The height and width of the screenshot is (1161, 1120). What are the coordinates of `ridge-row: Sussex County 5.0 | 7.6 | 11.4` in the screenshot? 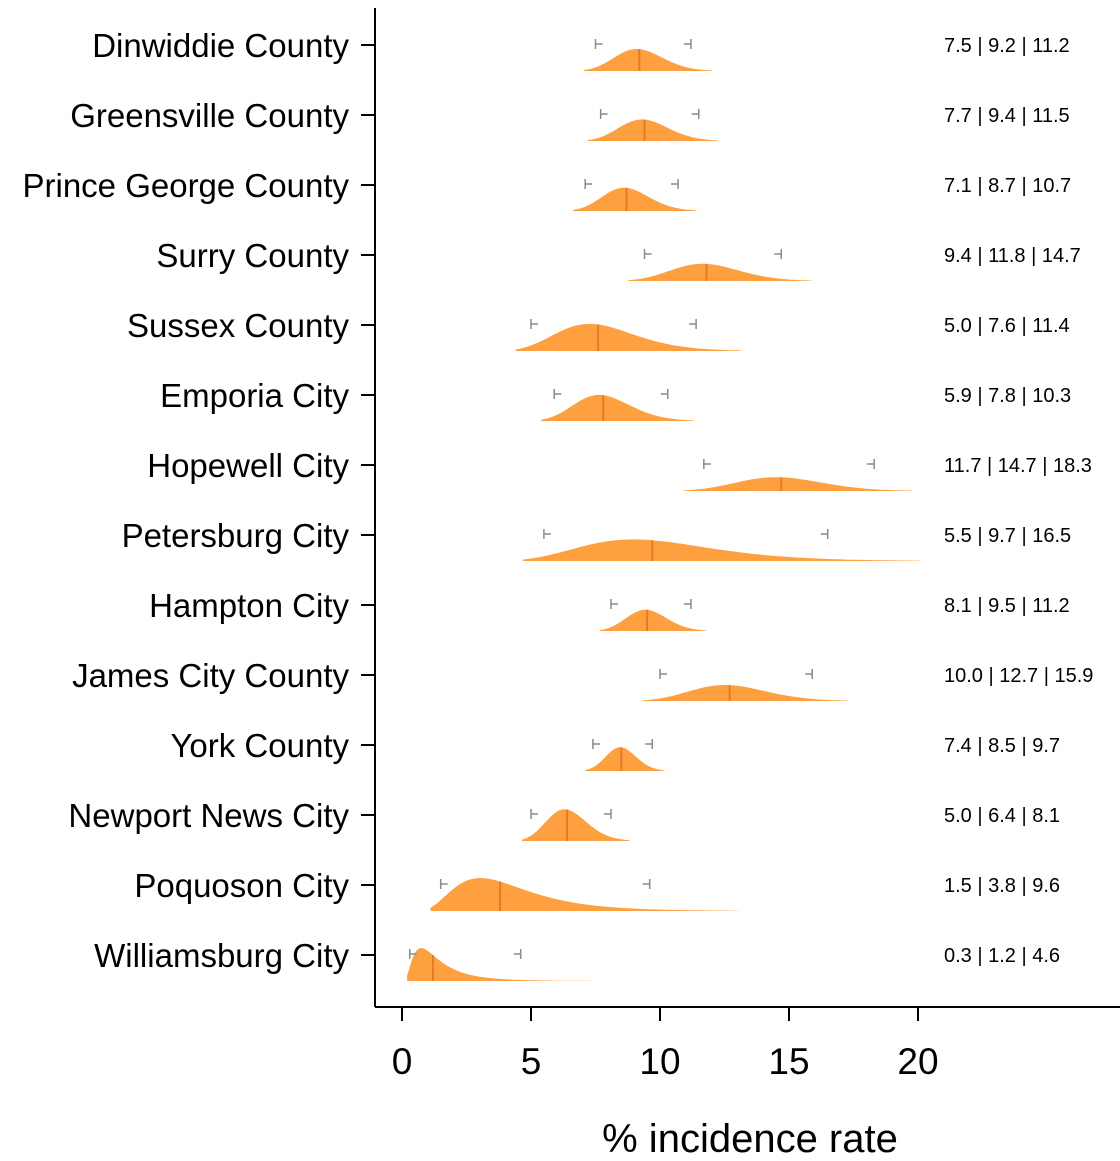 It's located at (598, 329).